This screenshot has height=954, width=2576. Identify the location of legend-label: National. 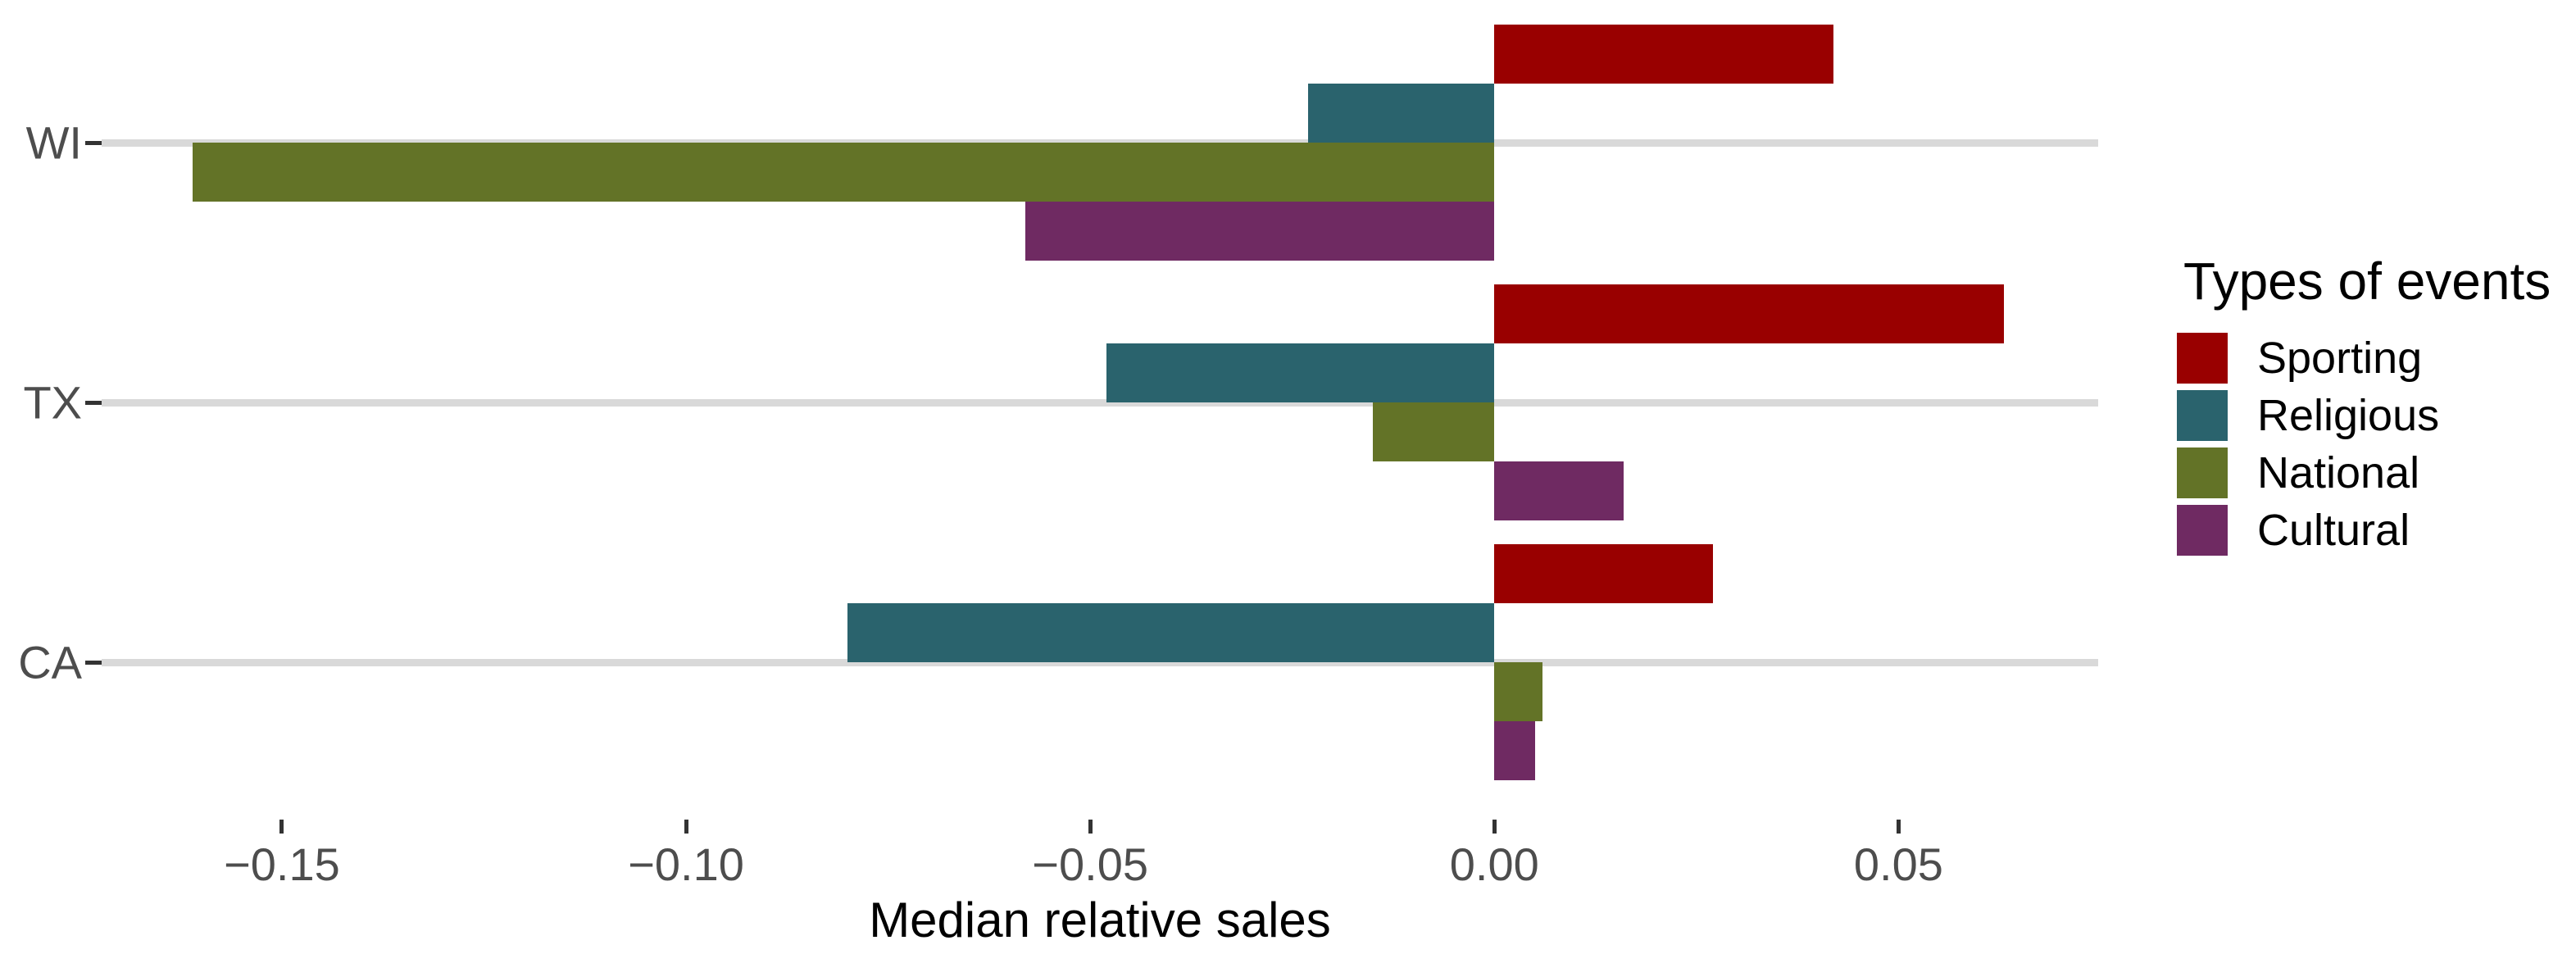
(2338, 472).